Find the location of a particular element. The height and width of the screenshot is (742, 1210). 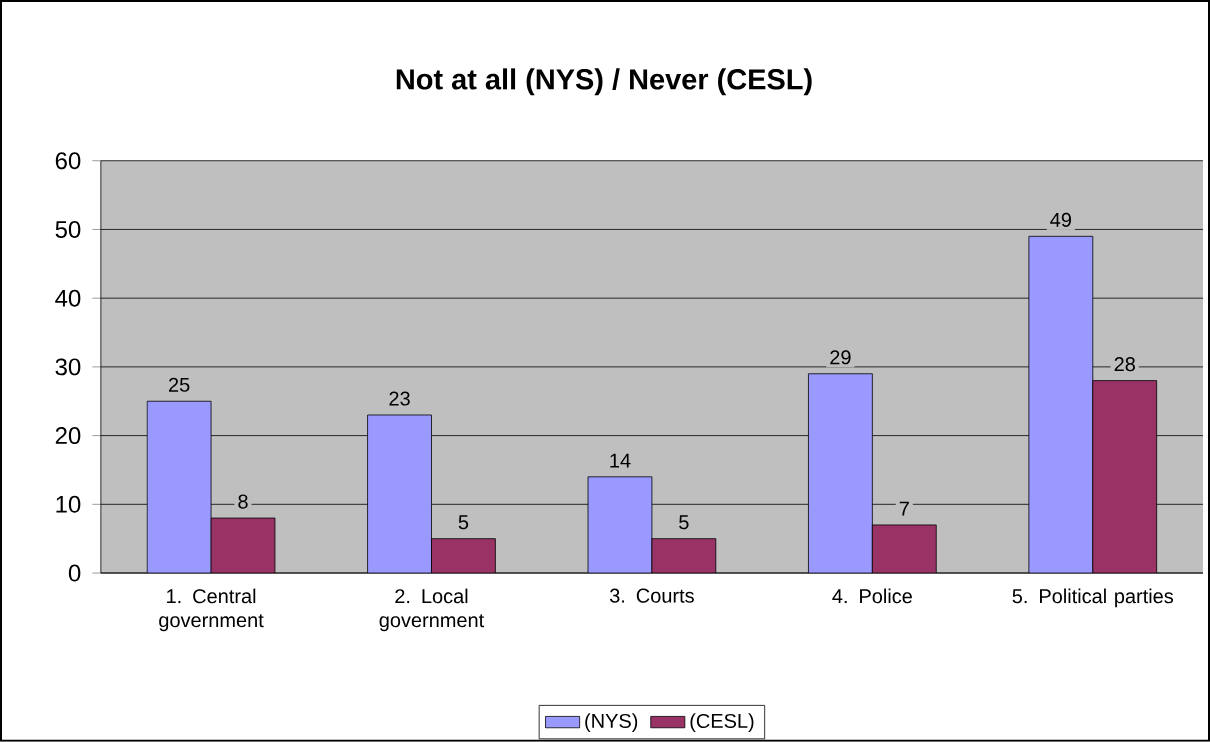

data-label: 23 is located at coordinates (399, 398).